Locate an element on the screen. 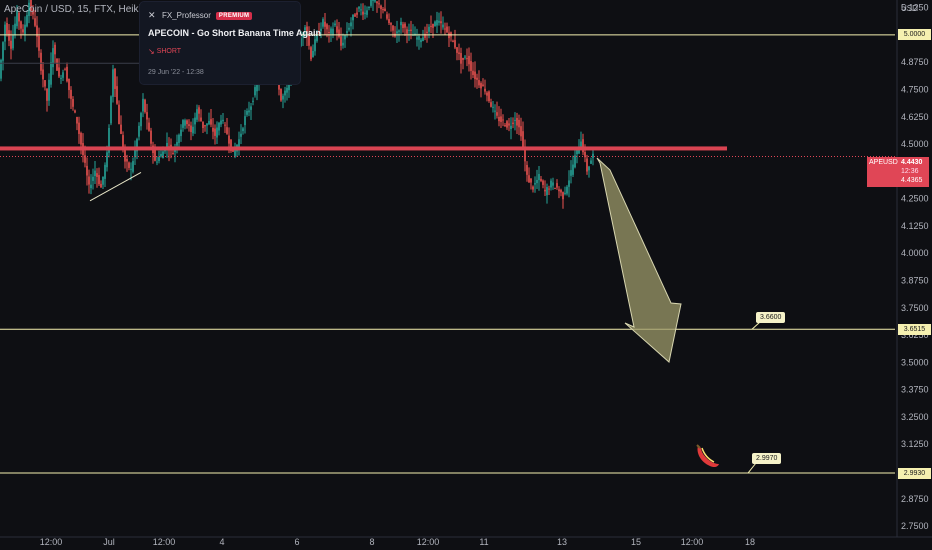 The image size is (932, 550). y-tick-label: 2.7500 is located at coordinates (915, 526).